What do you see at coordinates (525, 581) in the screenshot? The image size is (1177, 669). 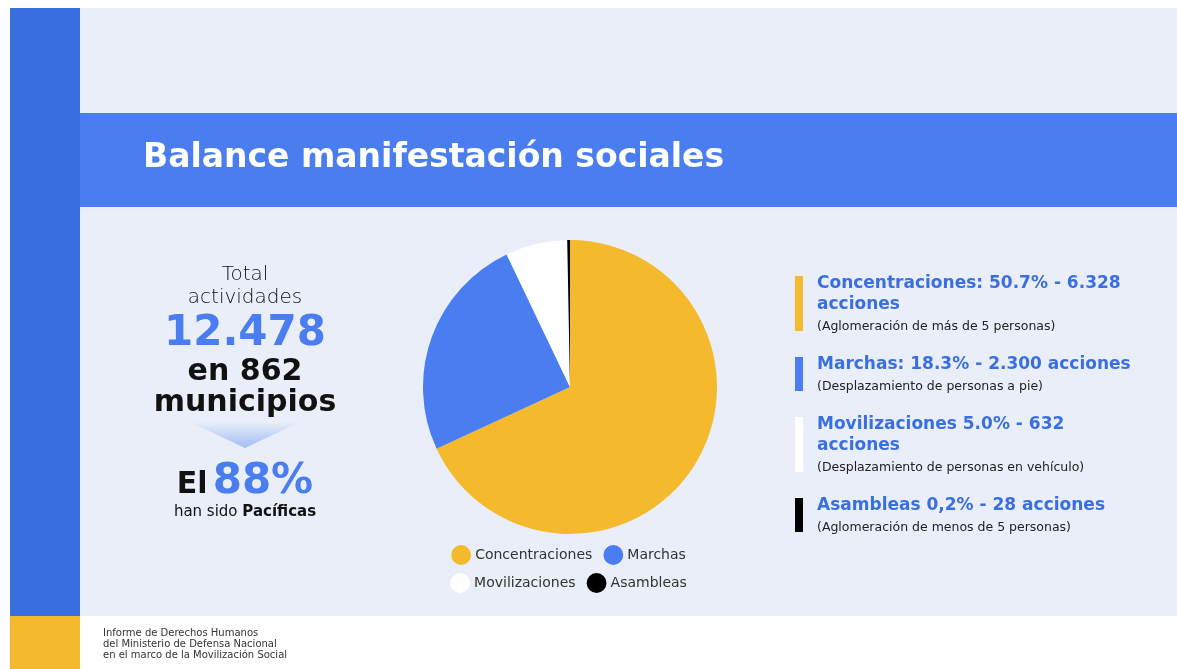 I see `legend-label: Movilizaciones` at bounding box center [525, 581].